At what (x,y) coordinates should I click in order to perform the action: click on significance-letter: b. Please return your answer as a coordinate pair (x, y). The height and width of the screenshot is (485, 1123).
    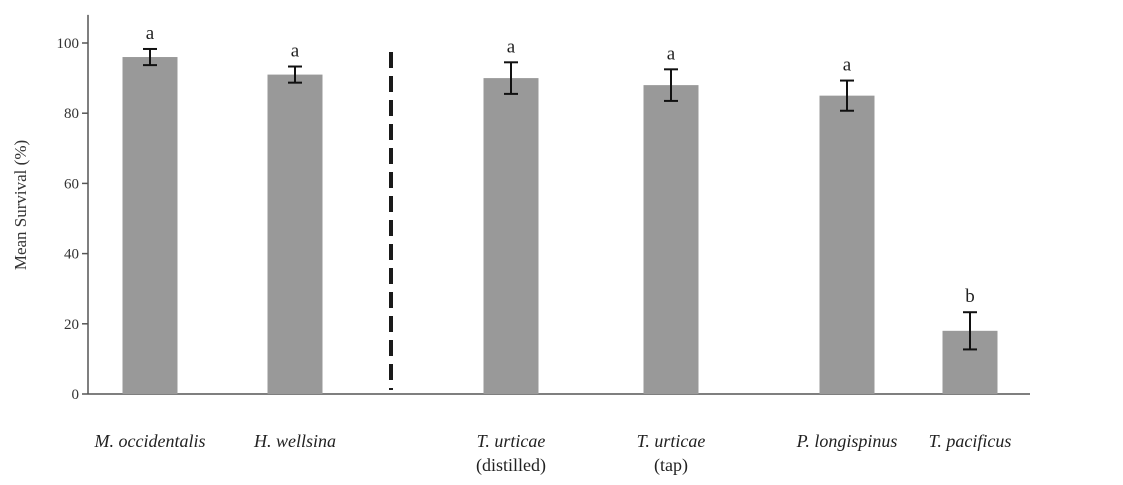
    Looking at the image, I should click on (970, 296).